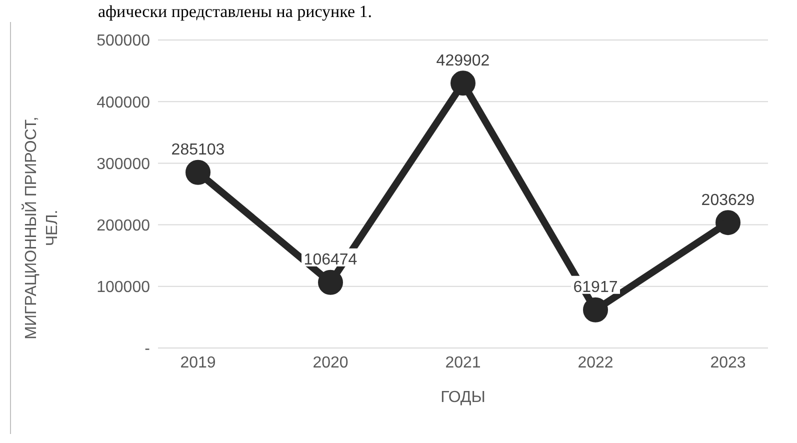 The width and height of the screenshot is (797, 443). I want to click on data-label: 429902, so click(463, 61).